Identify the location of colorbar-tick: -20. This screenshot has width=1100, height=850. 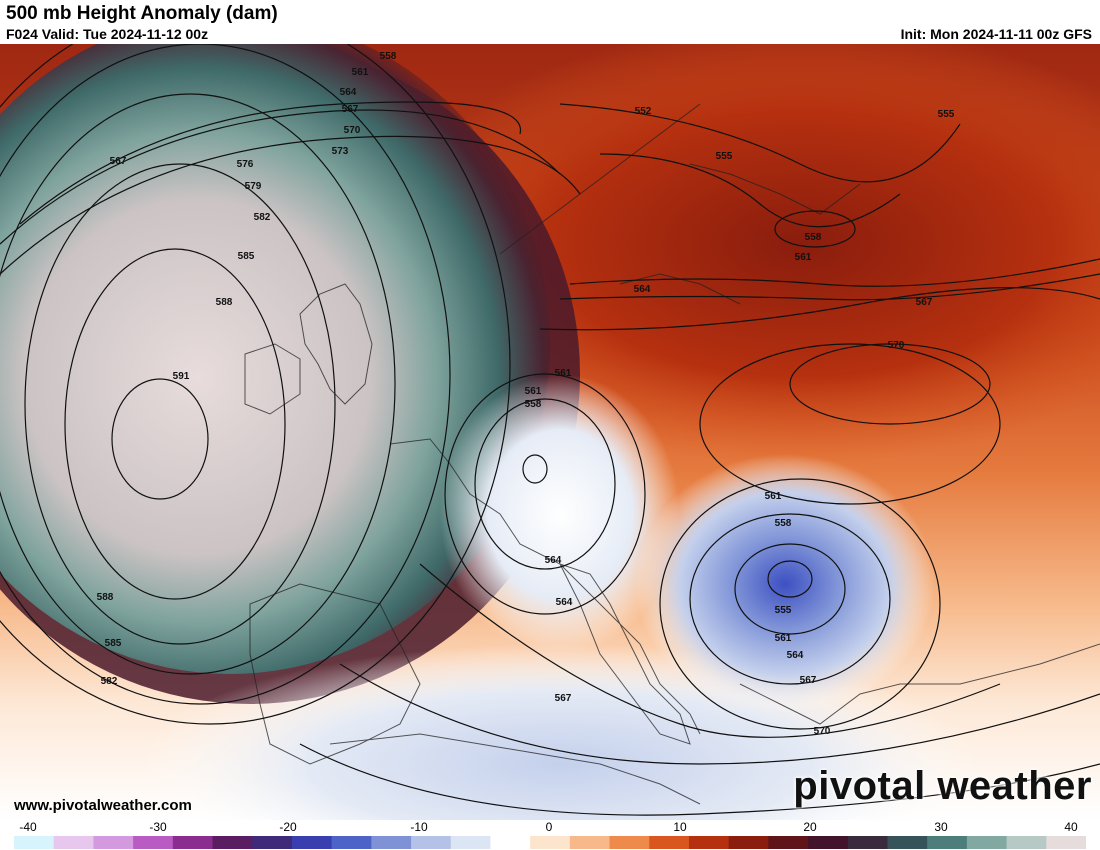
(288, 827).